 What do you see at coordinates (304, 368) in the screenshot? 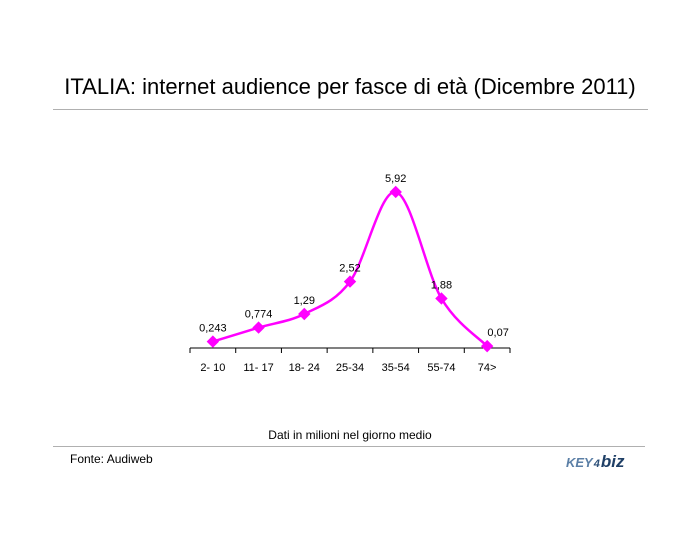
I see `x-tick-label: 18- 24` at bounding box center [304, 368].